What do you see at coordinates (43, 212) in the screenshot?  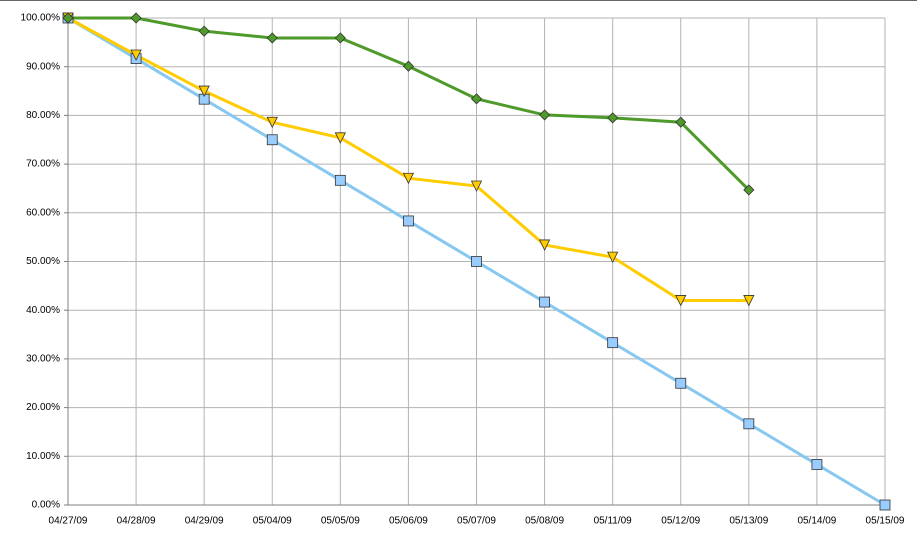 I see `y-tick-label: 60.00%` at bounding box center [43, 212].